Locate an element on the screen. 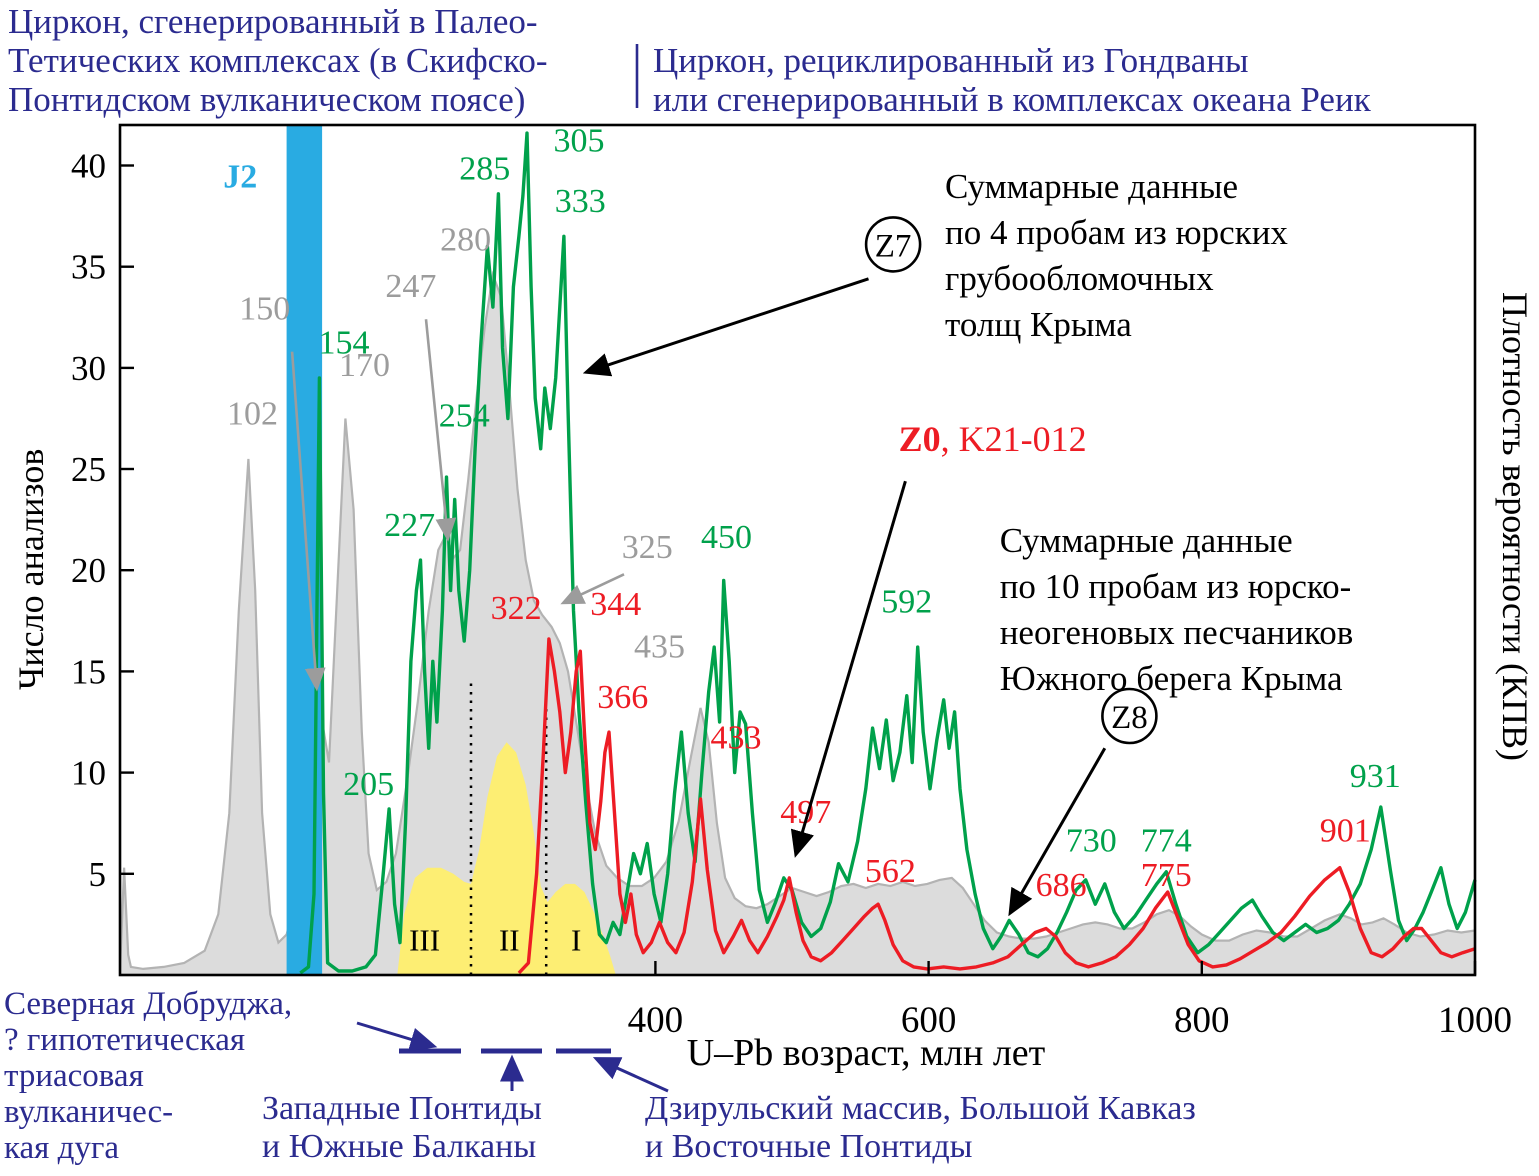 The height and width of the screenshot is (1176, 1539). x-tick-label: 600 is located at coordinates (929, 1020).